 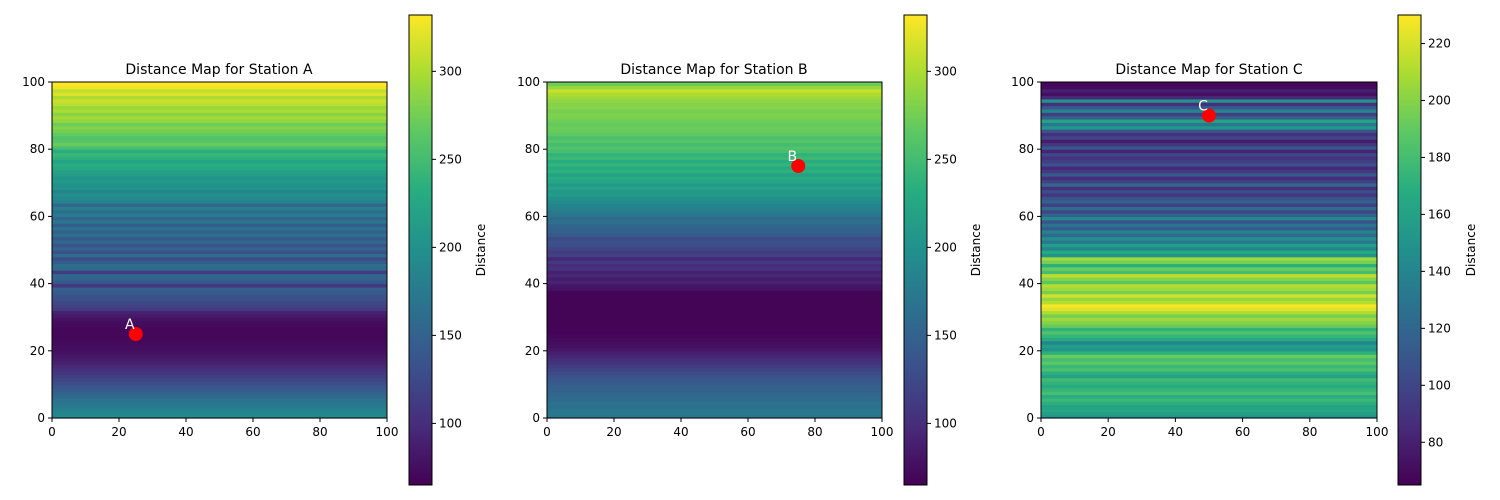 What do you see at coordinates (1026, 250) in the screenshot?
I see `y-axis: 0 20 40 60 80 100` at bounding box center [1026, 250].